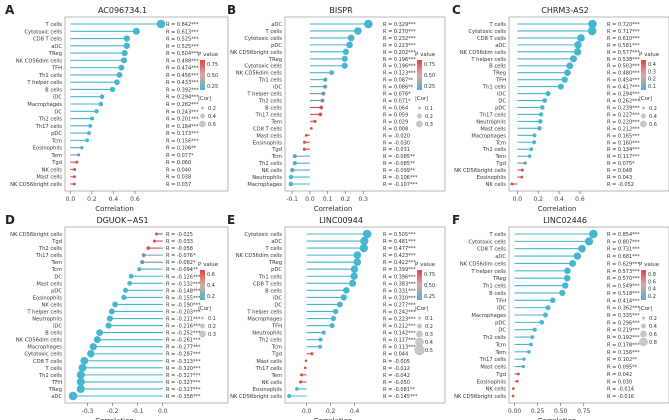 Image resolution: width=669 pixels, height=420 pixels. I want to click on r-annotation: R = 0.106**, so click(181, 149).